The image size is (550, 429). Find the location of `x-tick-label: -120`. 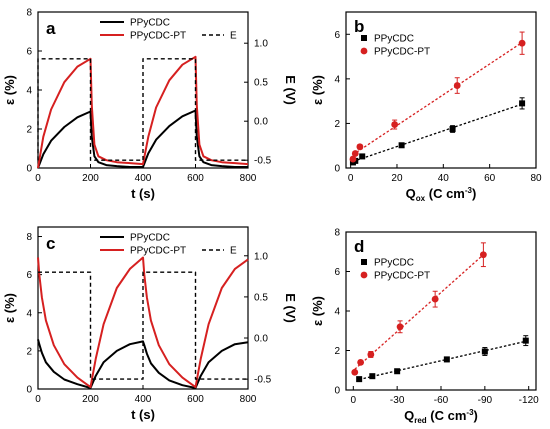

x-tick-label: -120 is located at coordinates (529, 400).